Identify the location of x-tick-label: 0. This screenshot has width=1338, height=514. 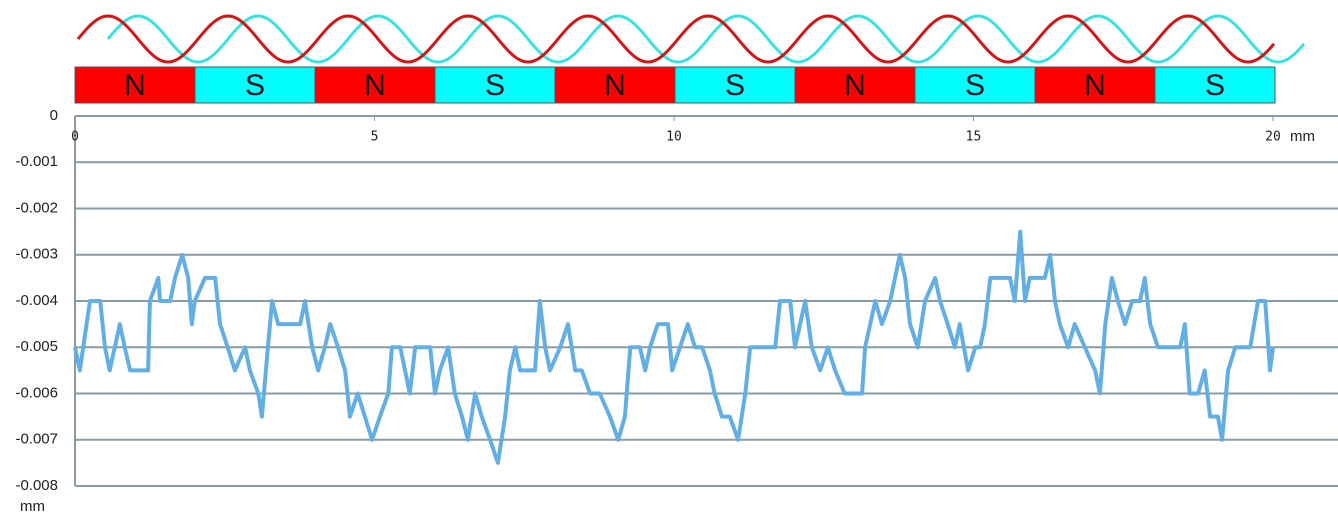
(75, 137).